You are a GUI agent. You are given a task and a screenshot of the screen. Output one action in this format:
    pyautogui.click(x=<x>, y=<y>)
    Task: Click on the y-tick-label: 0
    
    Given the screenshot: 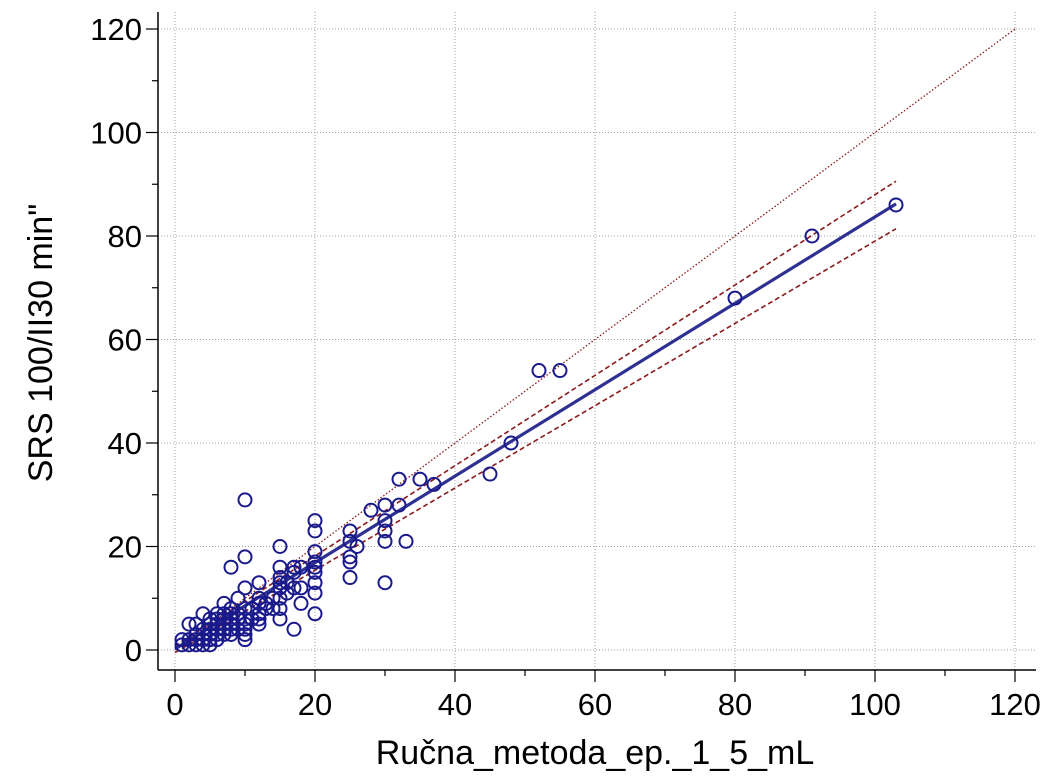 What is the action you would take?
    pyautogui.click(x=133, y=650)
    